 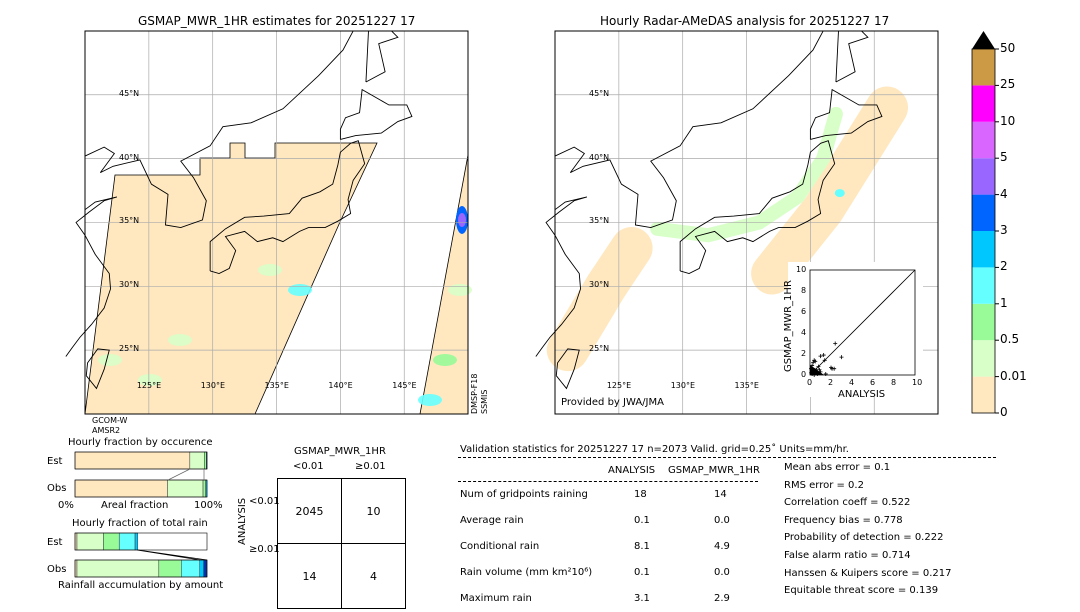 I want to click on colorbar-tick-label: 0.01, so click(x=1013, y=375).